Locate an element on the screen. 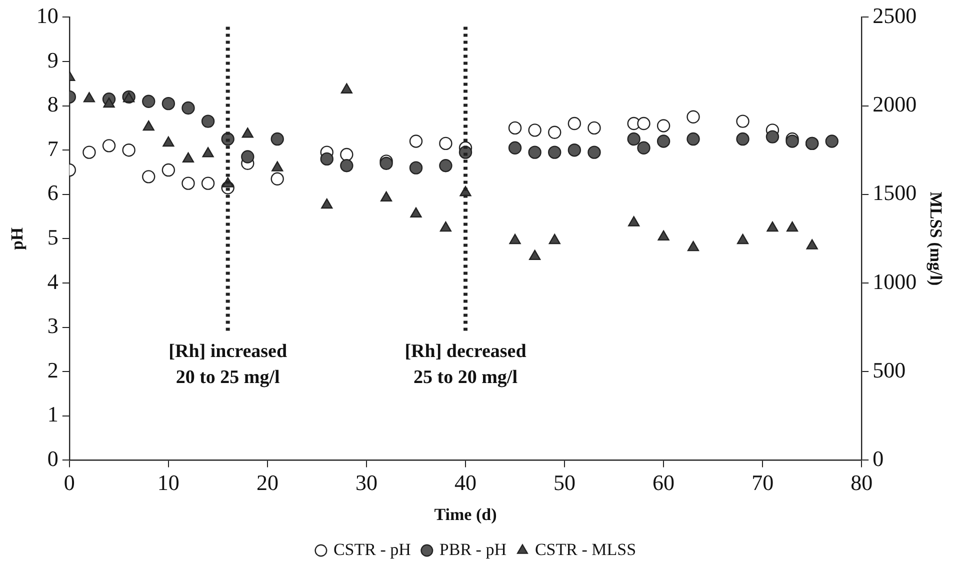 This screenshot has width=953, height=573. y-tick-label: 7 is located at coordinates (52, 148).